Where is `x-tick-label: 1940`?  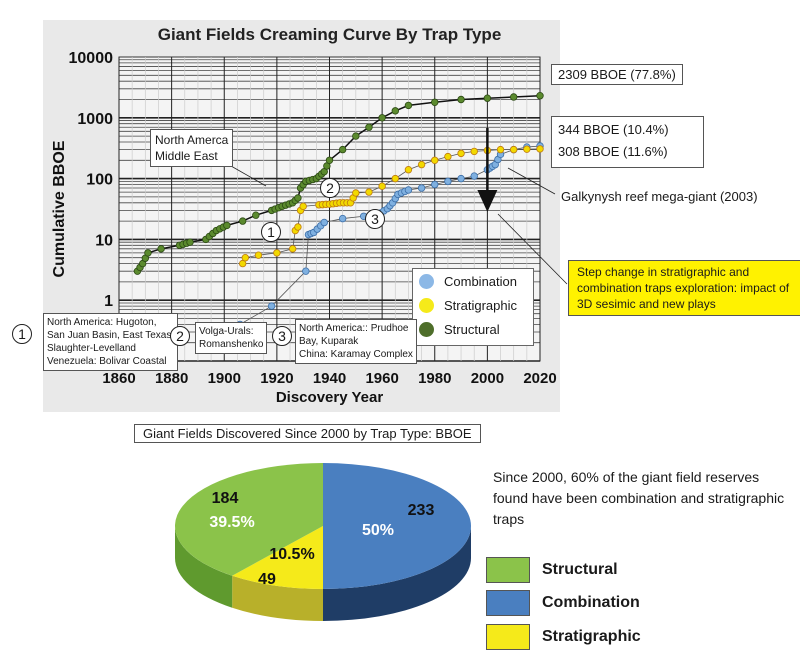
x-tick-label: 1940 is located at coordinates (329, 378).